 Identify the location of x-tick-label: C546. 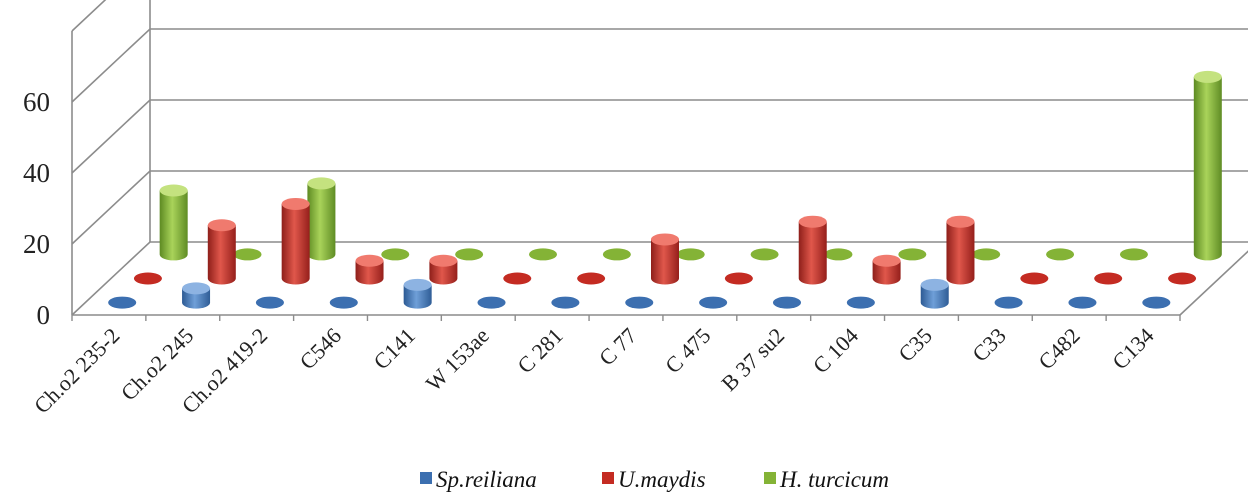
(320, 348).